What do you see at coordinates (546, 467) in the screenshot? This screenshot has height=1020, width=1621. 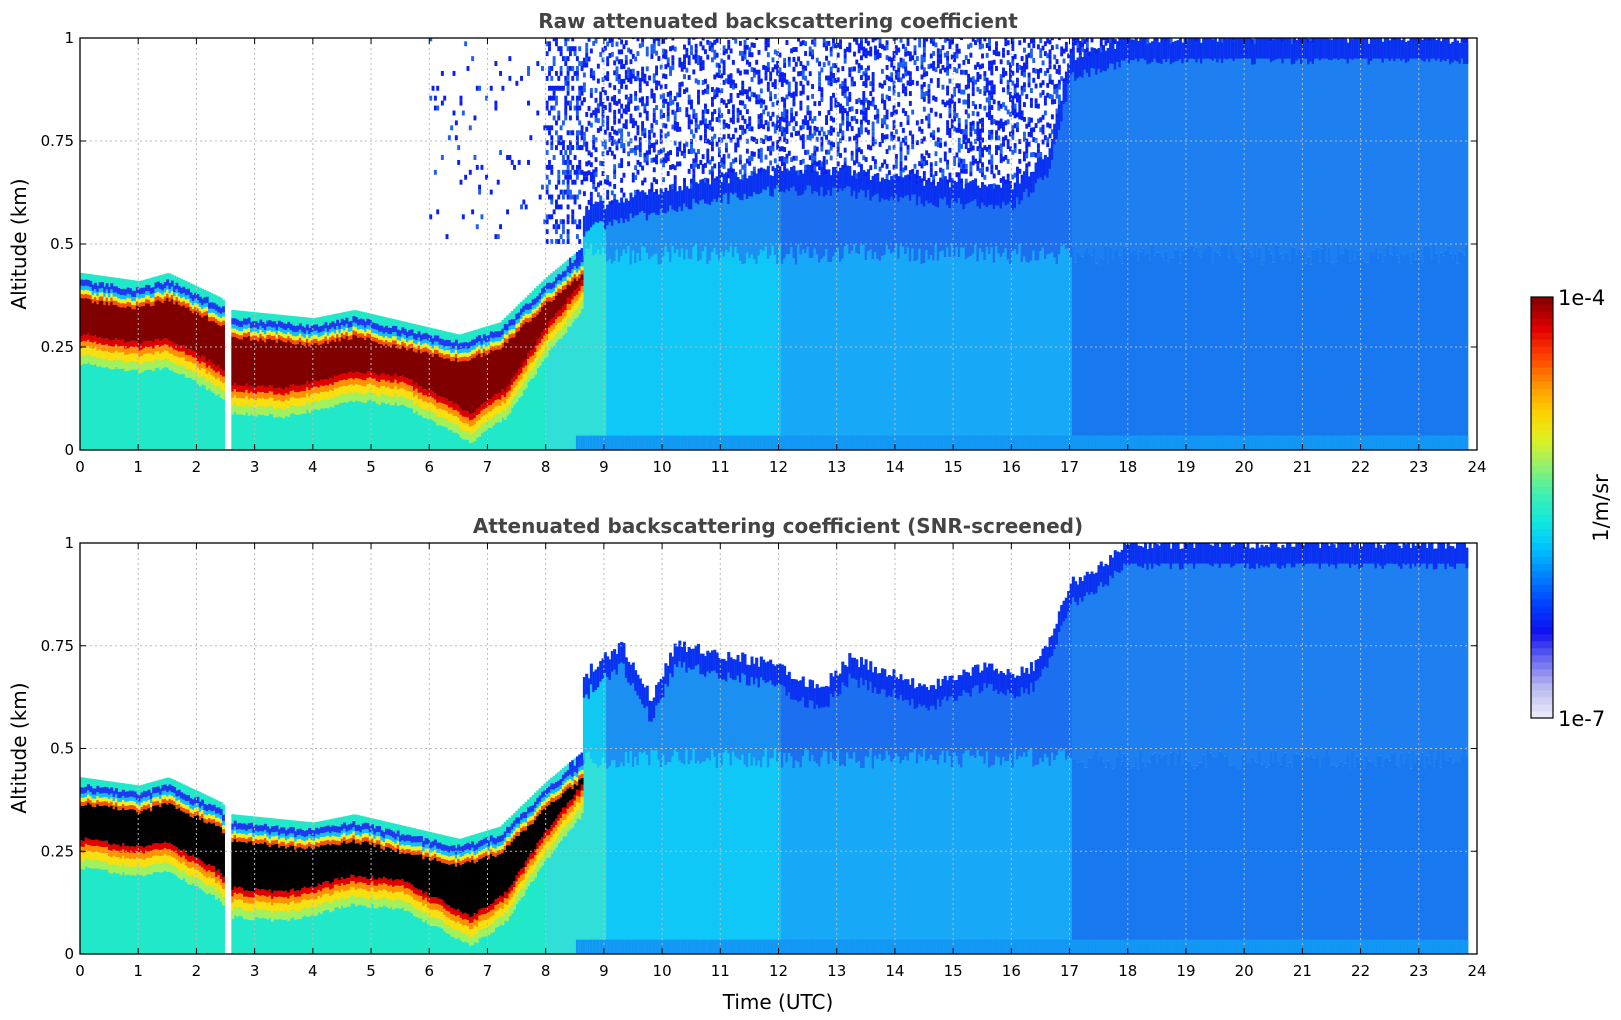 I see `x-tick-label: 8` at bounding box center [546, 467].